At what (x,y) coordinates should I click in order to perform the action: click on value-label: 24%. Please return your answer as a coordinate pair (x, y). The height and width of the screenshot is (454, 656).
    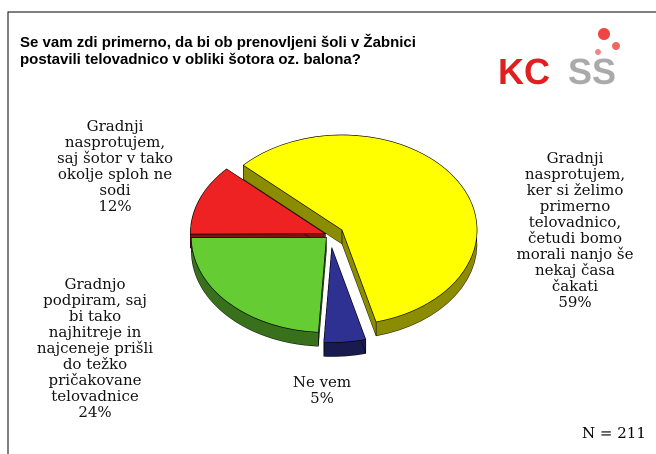
    Looking at the image, I should click on (95, 412).